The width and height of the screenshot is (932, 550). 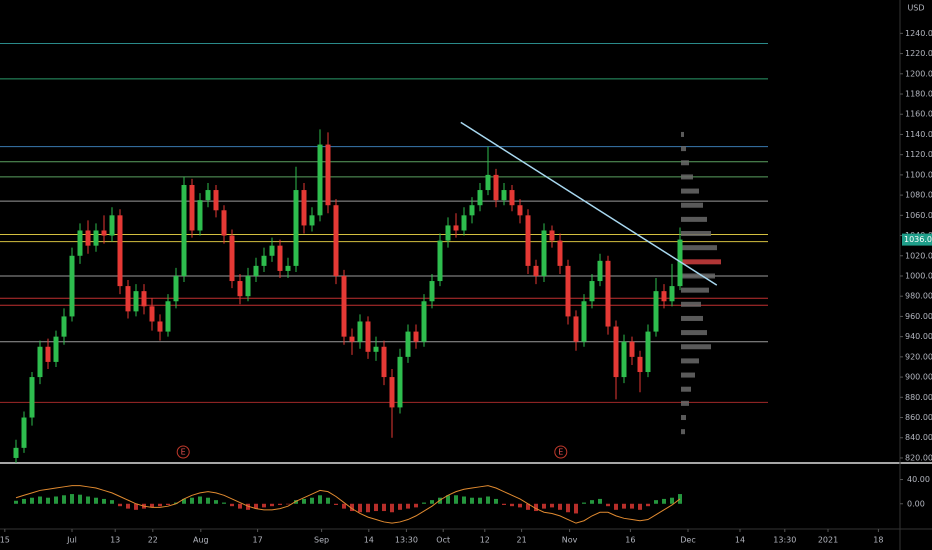 I want to click on x-tick-label: 15, so click(x=5, y=540).